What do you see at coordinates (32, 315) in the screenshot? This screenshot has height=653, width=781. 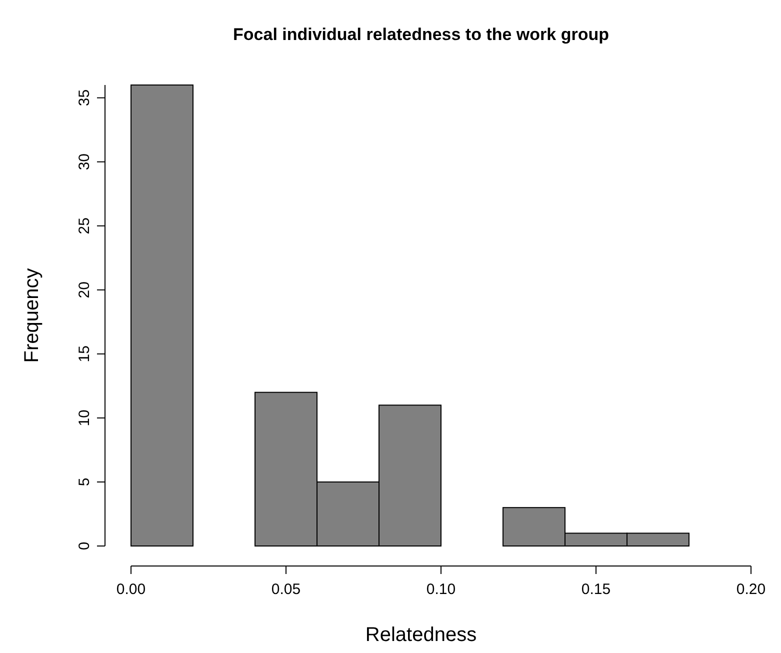 I see `y-axis-title: Frequency` at bounding box center [32, 315].